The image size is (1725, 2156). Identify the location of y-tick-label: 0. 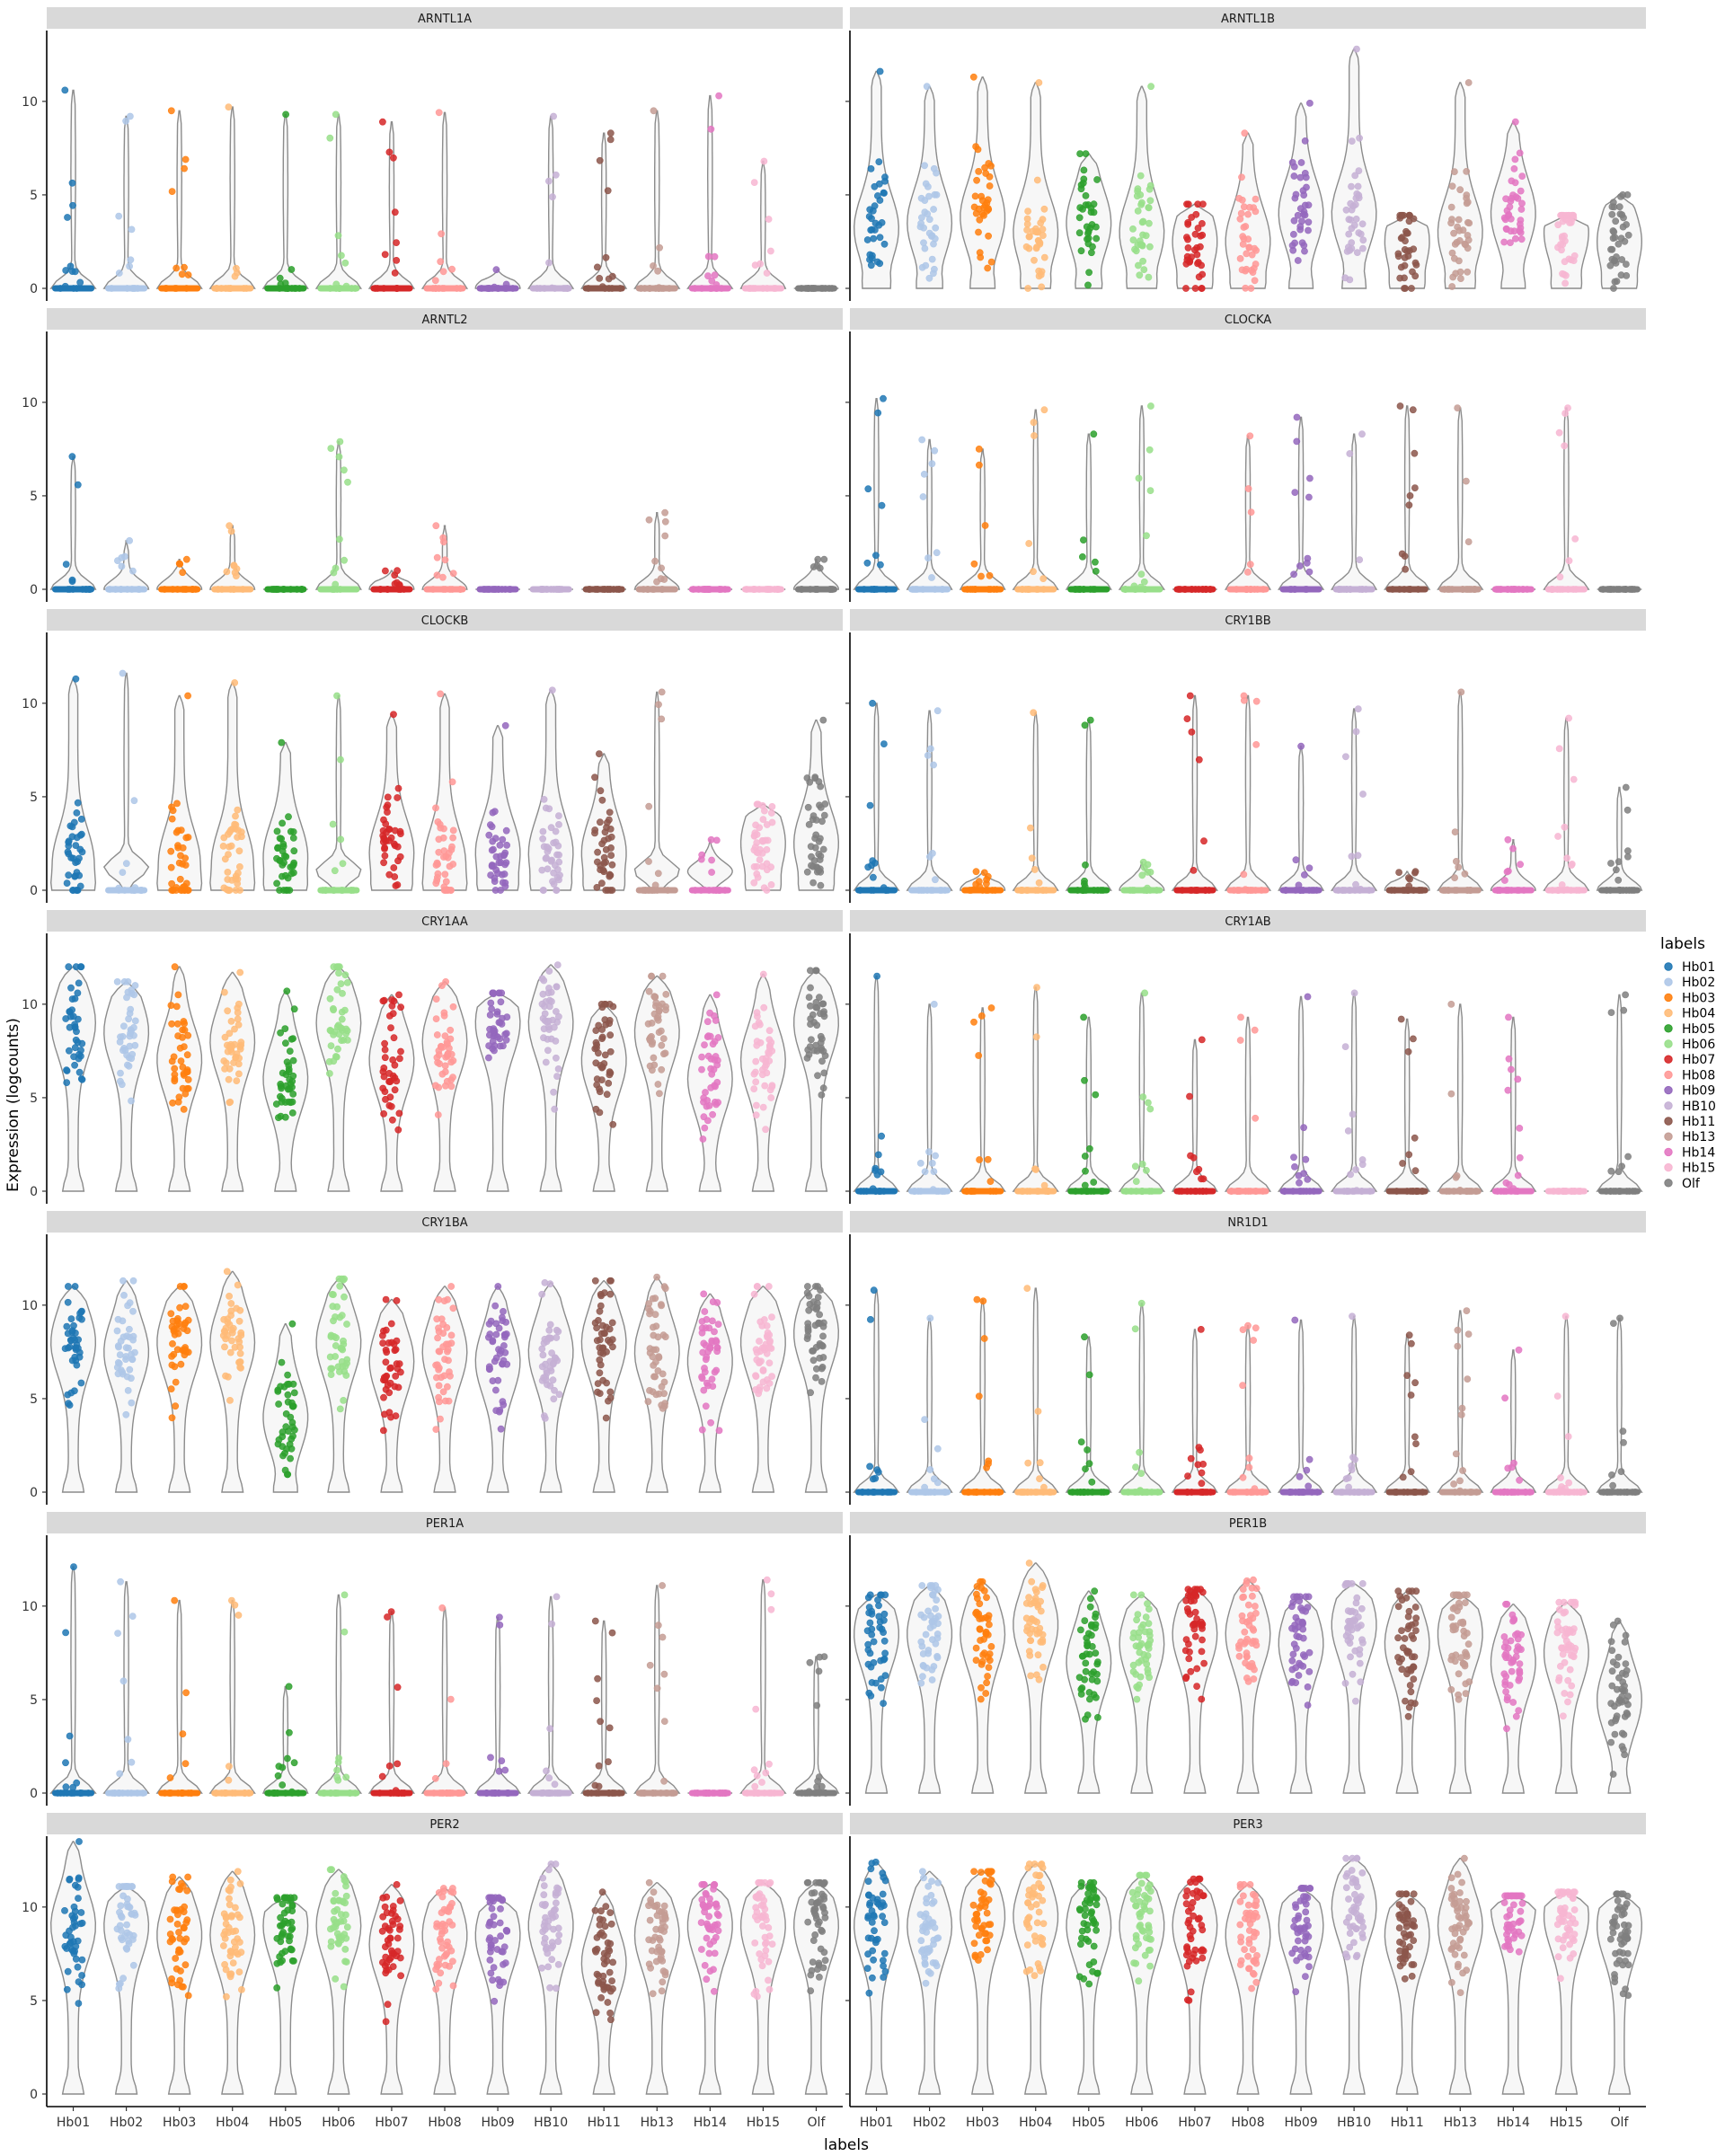
(34, 891).